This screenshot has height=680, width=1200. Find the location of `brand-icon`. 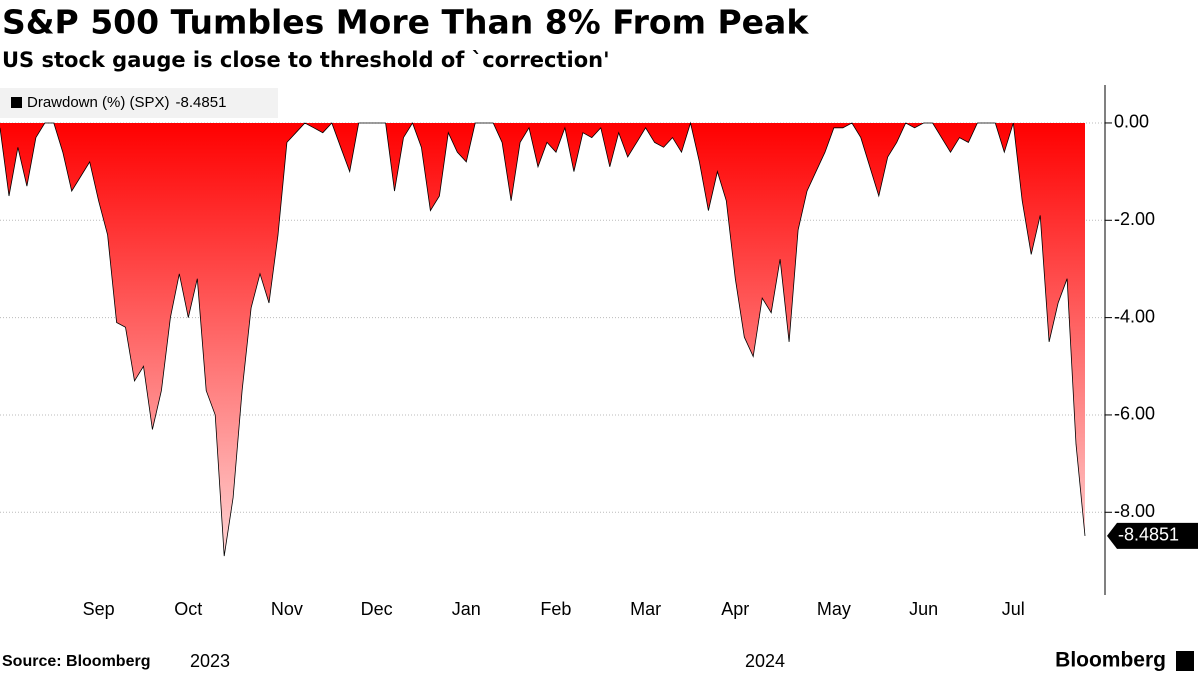

brand-icon is located at coordinates (1185, 661).